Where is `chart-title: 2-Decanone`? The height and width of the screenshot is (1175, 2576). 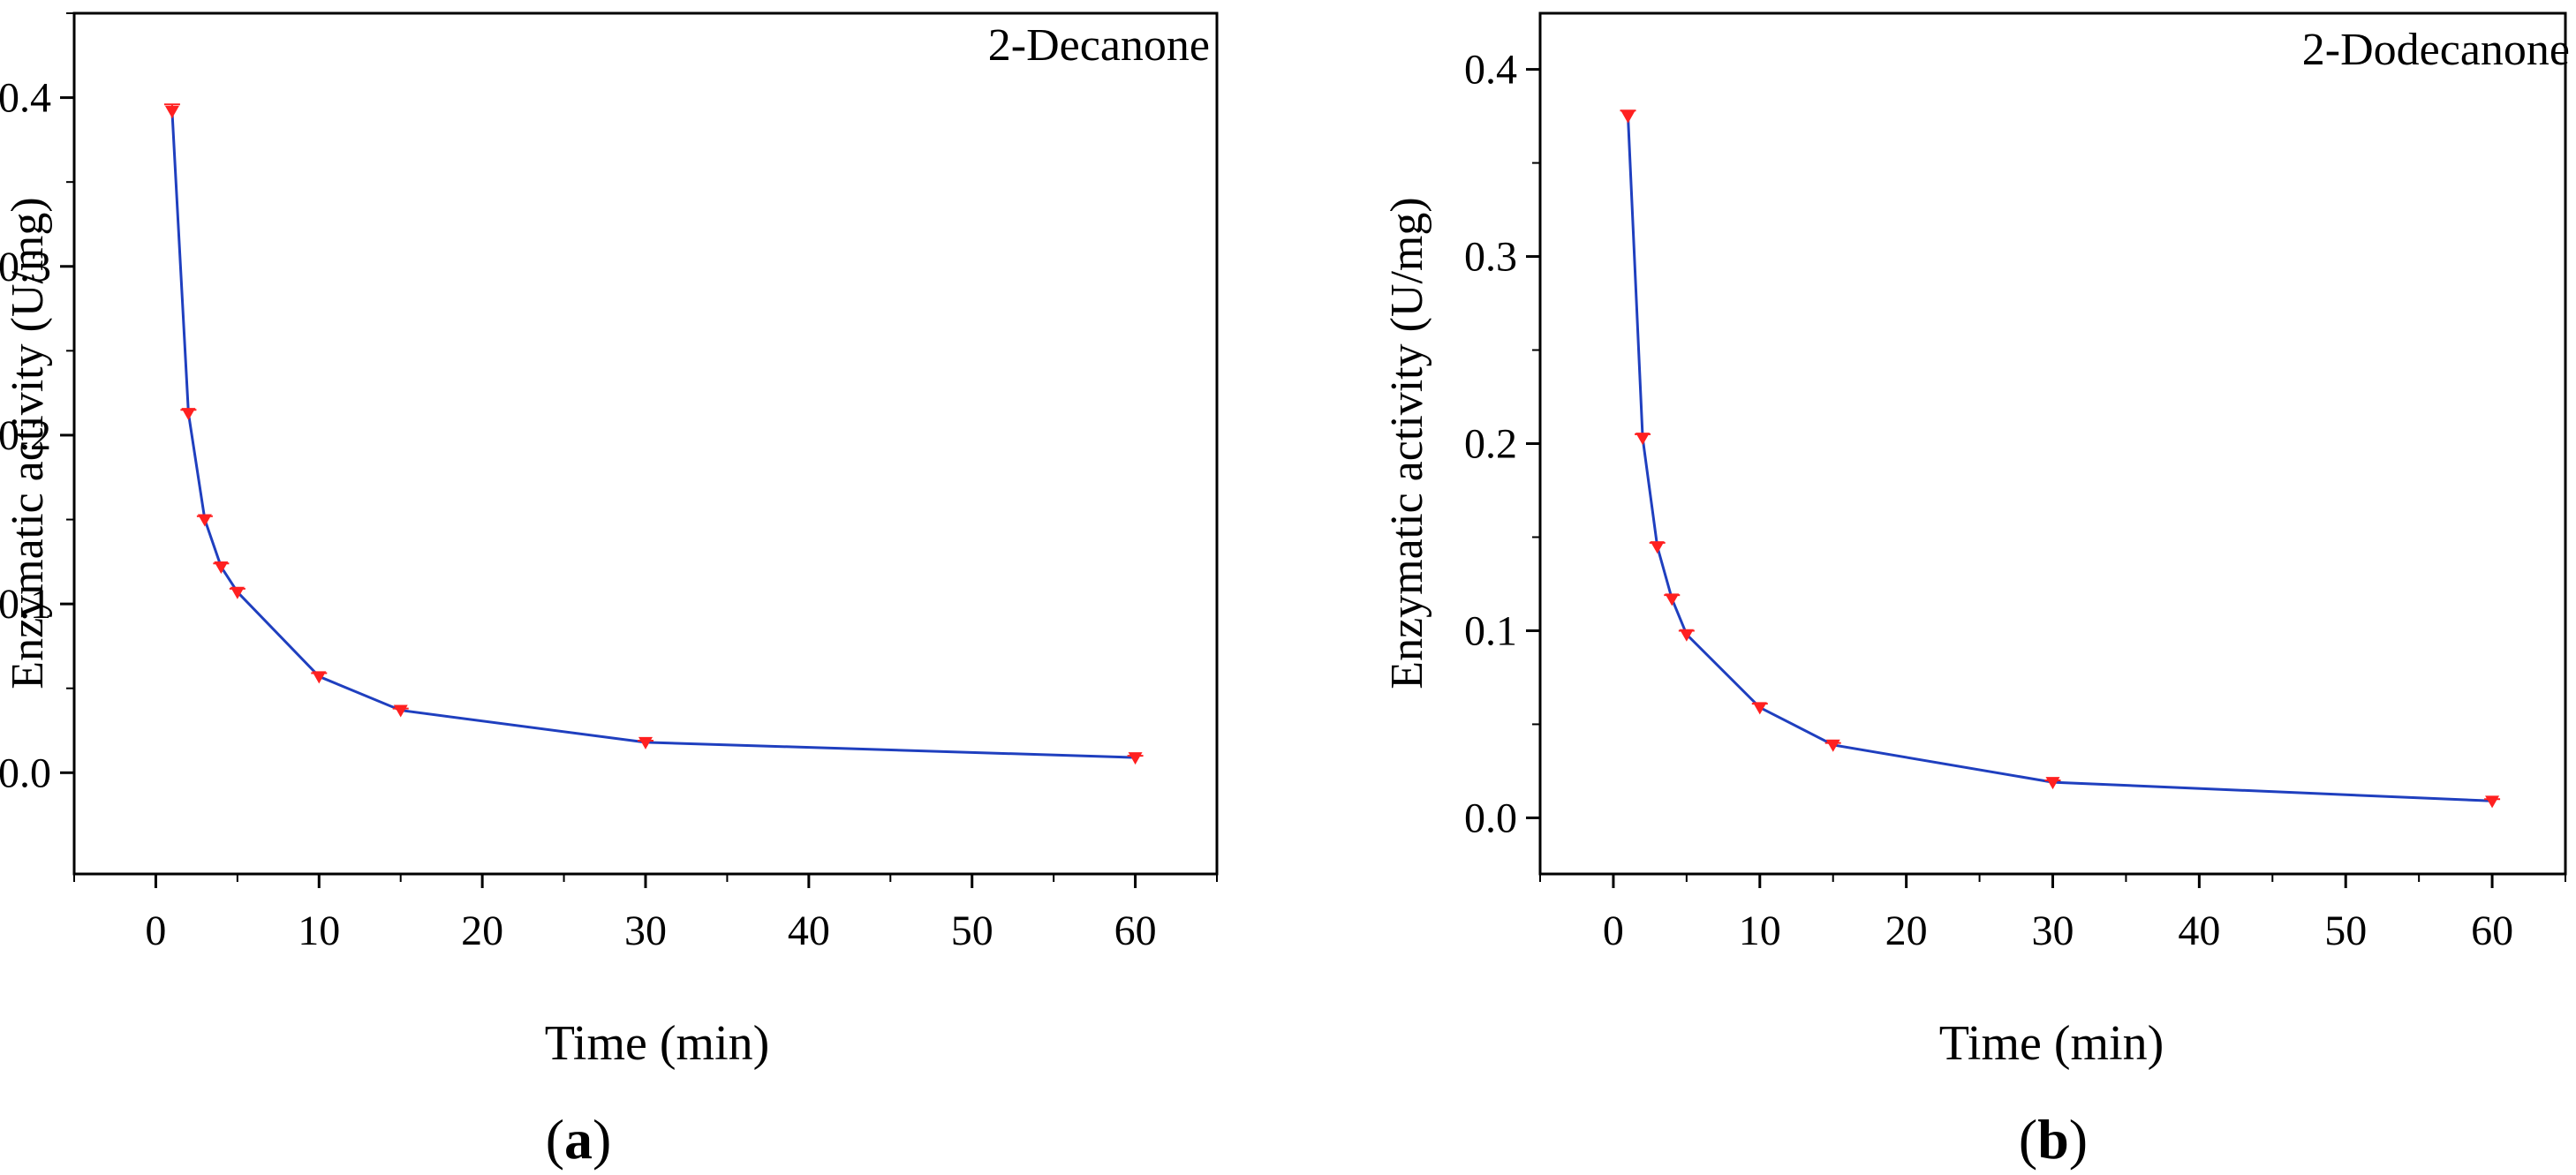 chart-title: 2-Decanone is located at coordinates (1099, 45).